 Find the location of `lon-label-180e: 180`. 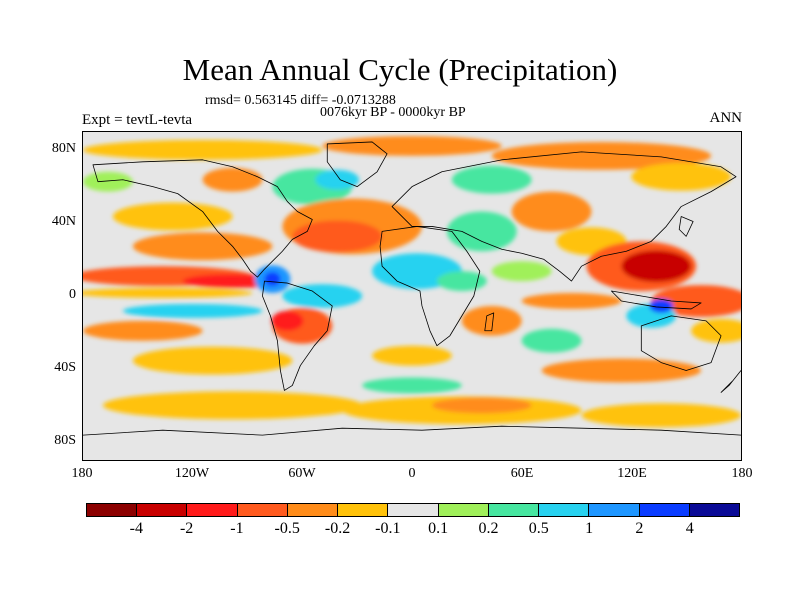

lon-label-180e: 180 is located at coordinates (742, 473).